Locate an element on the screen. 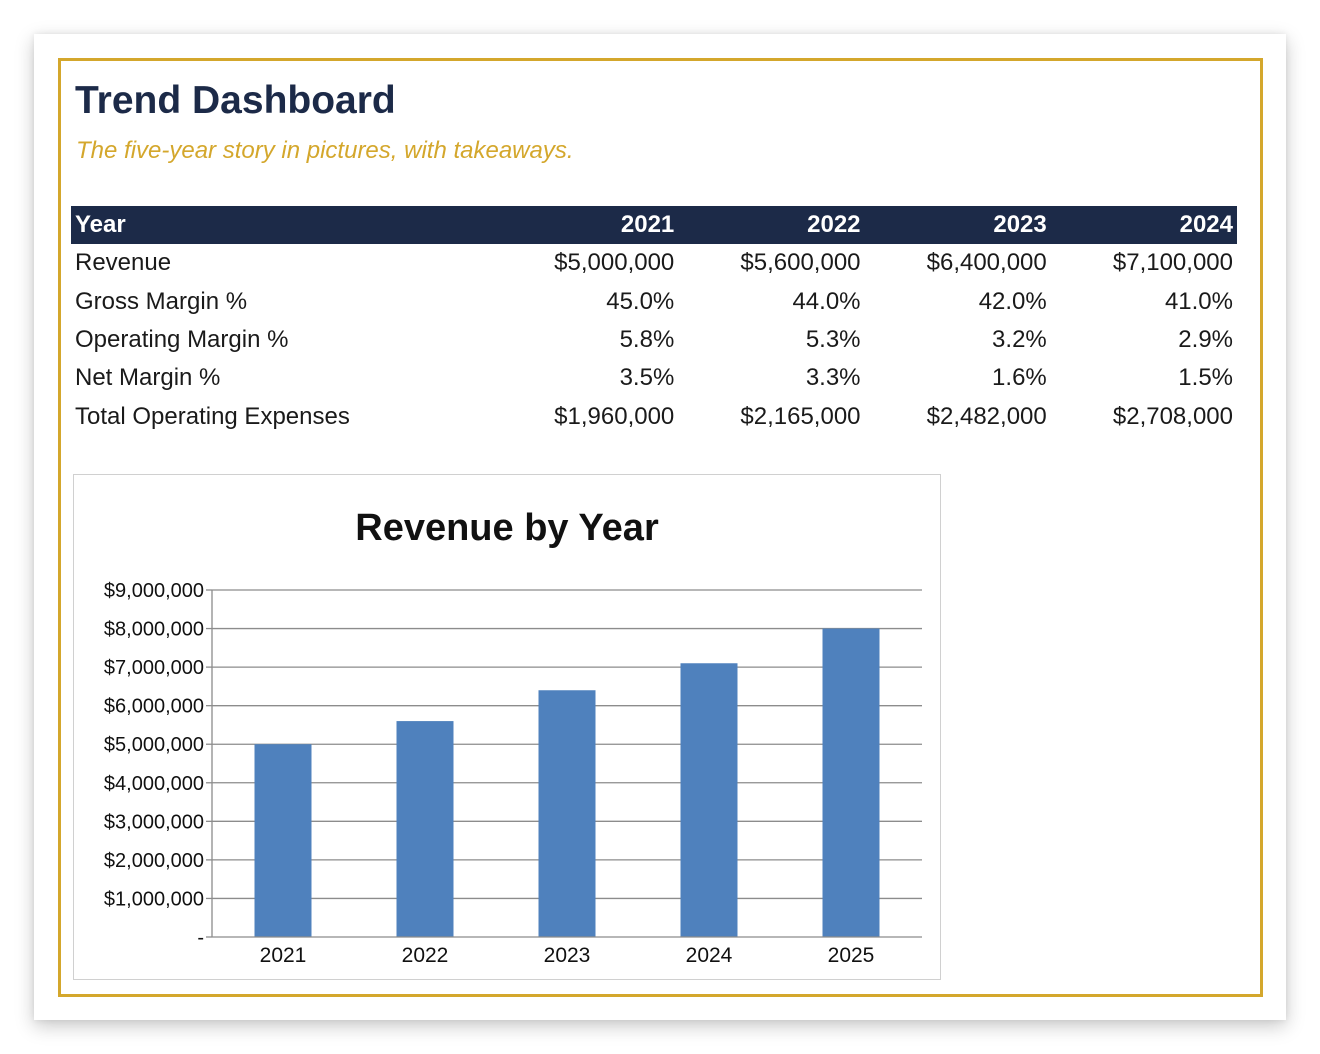 This screenshot has height=1054, width=1320. table-cell: 41.0% is located at coordinates (1198, 301).